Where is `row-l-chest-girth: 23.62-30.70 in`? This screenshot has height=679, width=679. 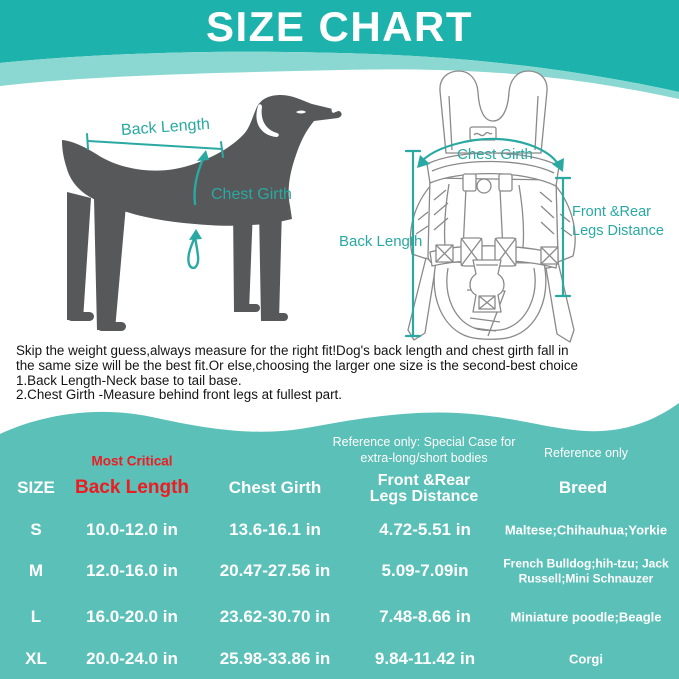
row-l-chest-girth: 23.62-30.70 in is located at coordinates (275, 616).